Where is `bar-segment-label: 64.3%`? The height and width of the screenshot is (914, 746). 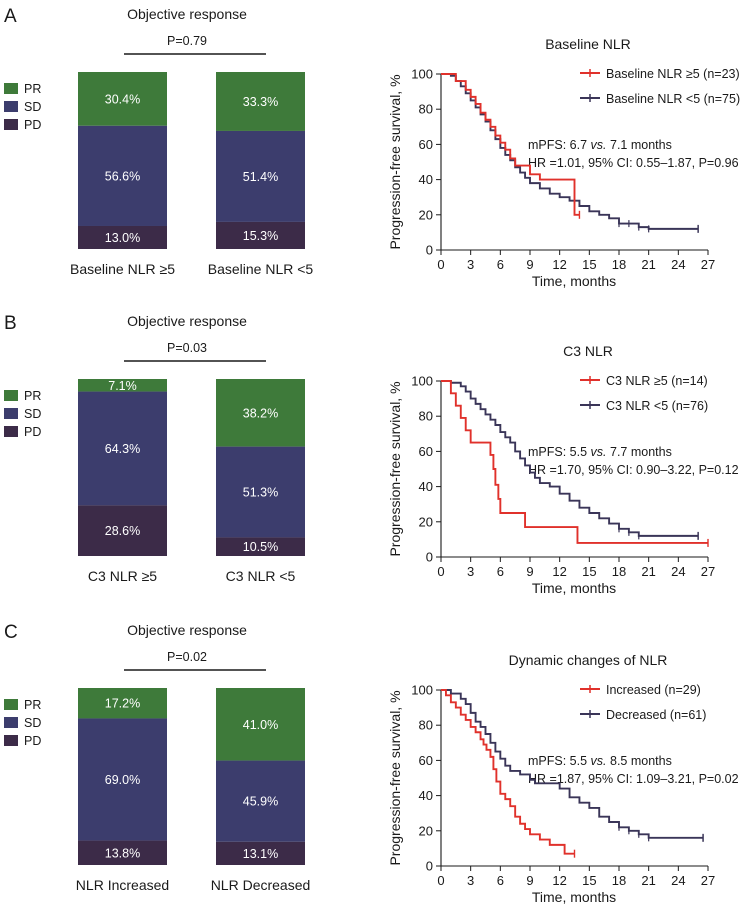 bar-segment-label: 64.3% is located at coordinates (122, 449).